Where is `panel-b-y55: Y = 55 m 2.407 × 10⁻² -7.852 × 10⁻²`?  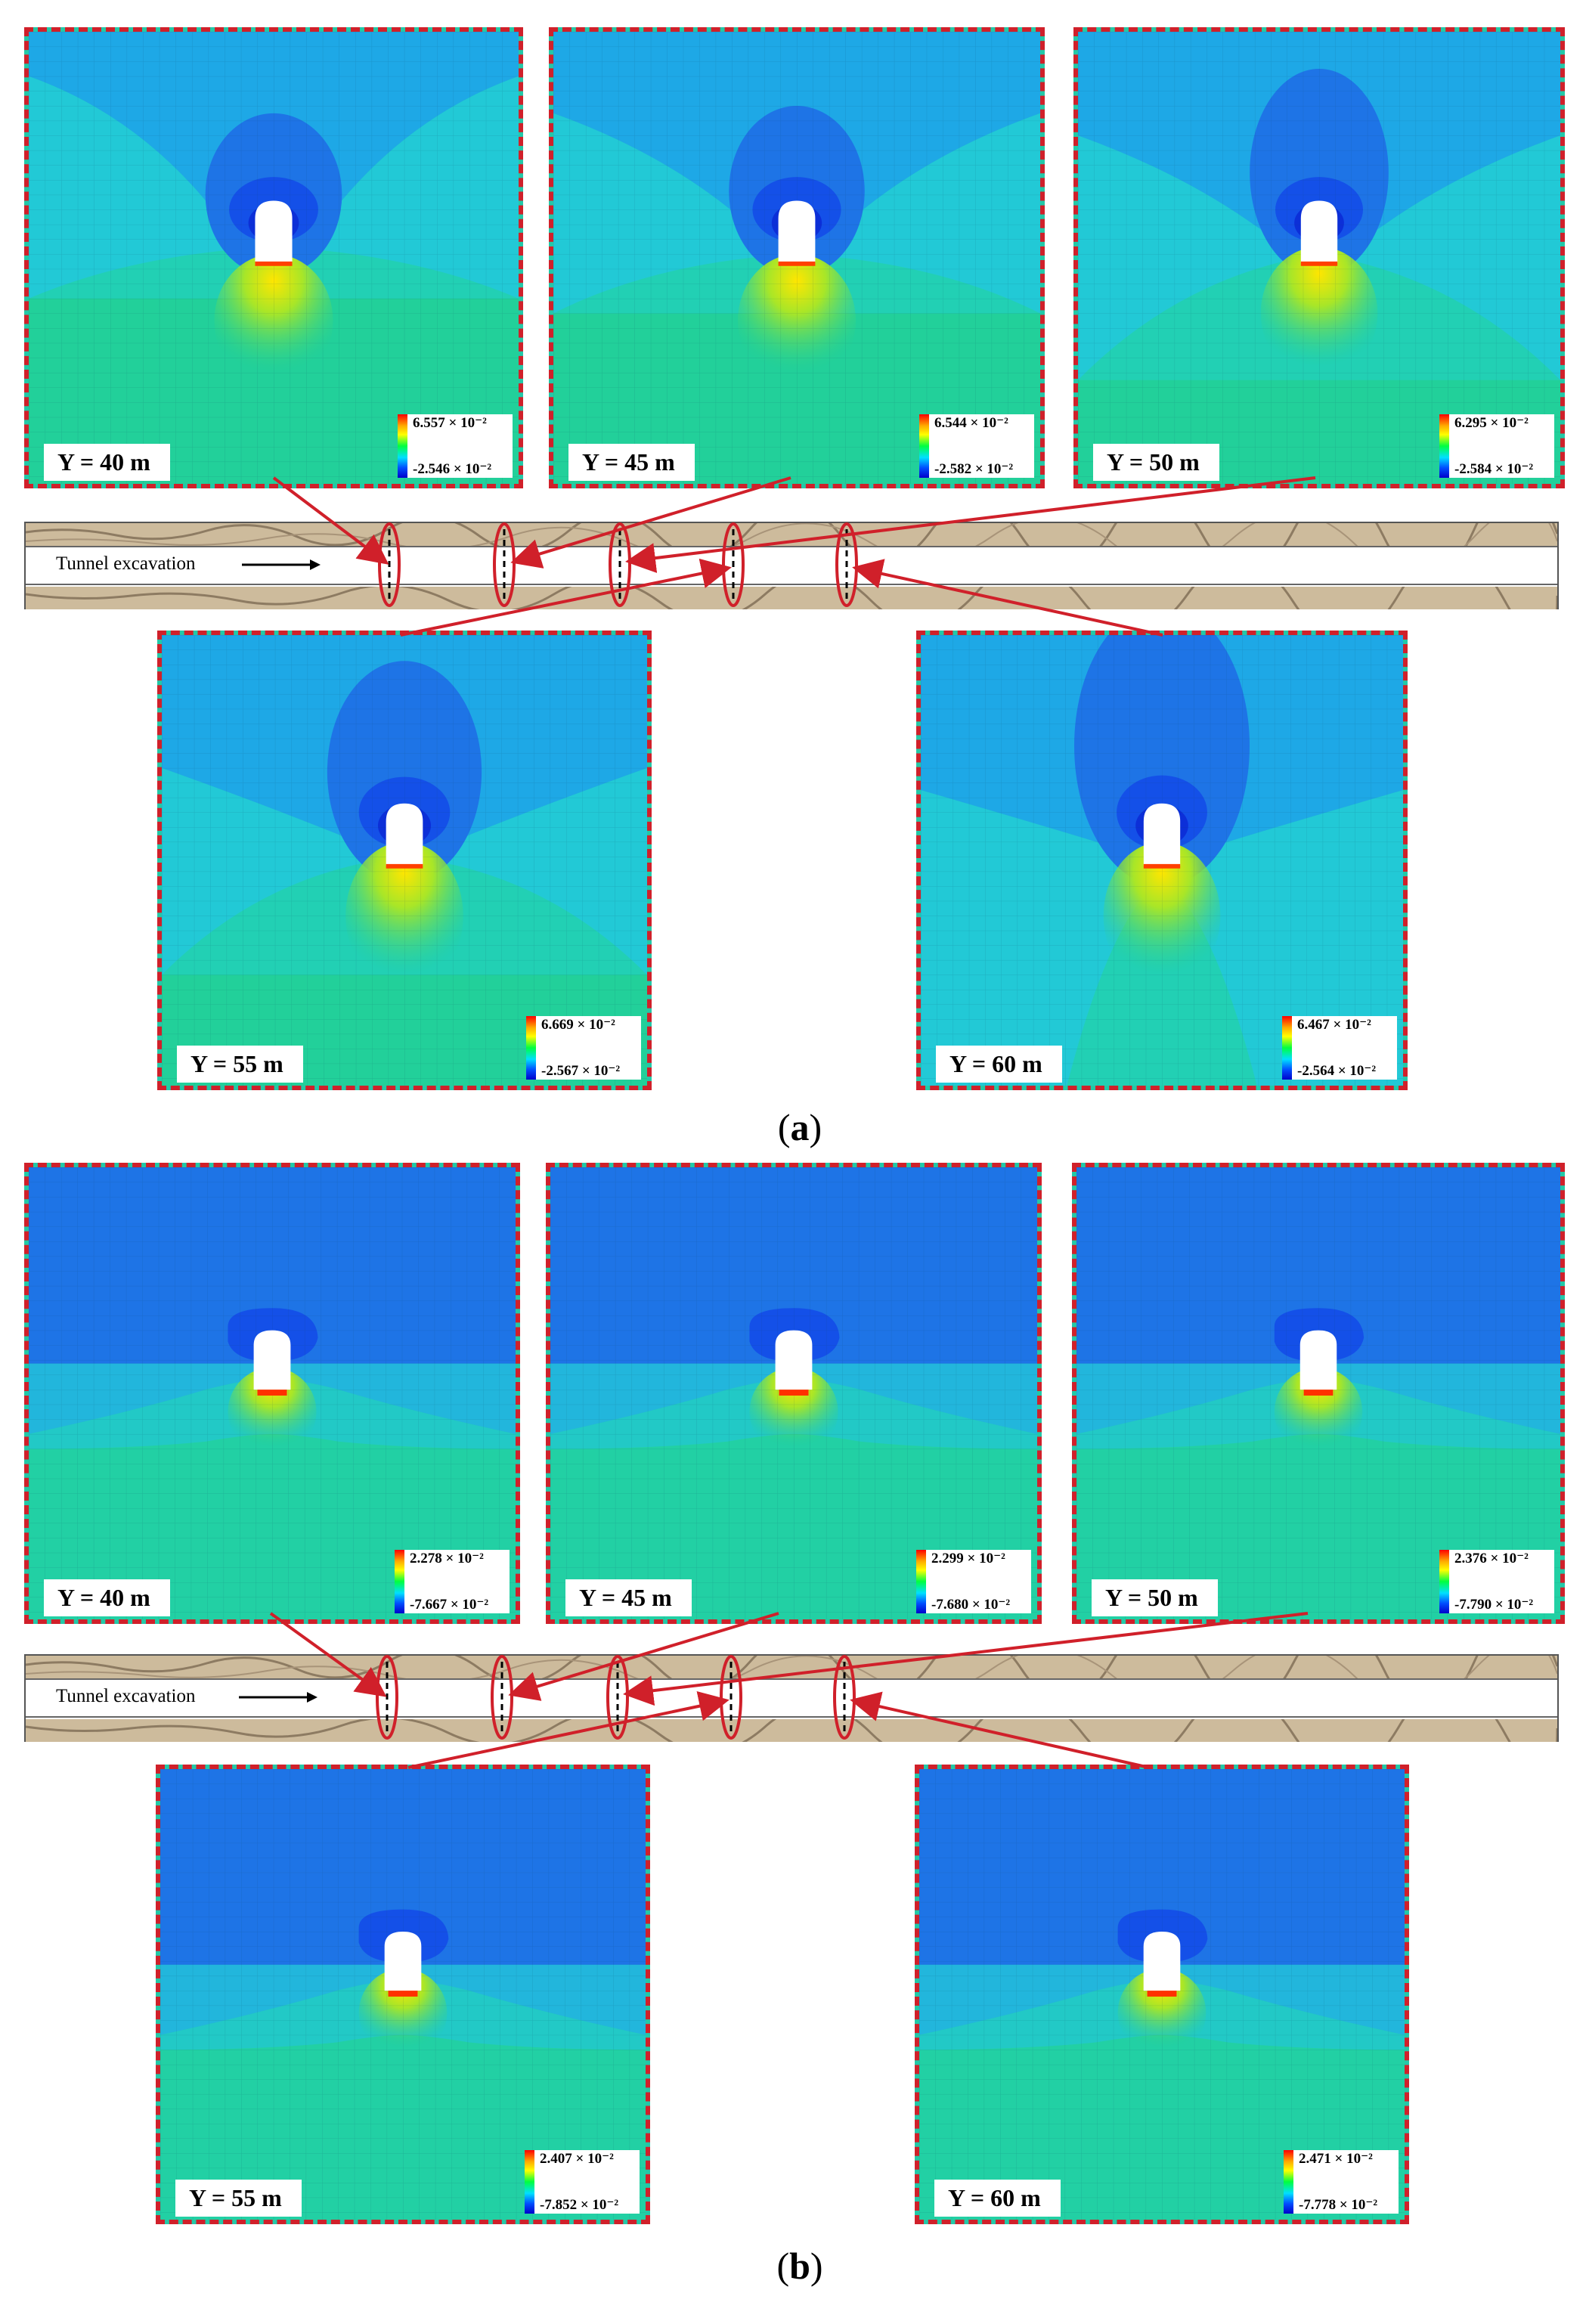
panel-b-y55: Y = 55 m 2.407 × 10⁻² -7.852 × 10⁻² is located at coordinates (403, 1994).